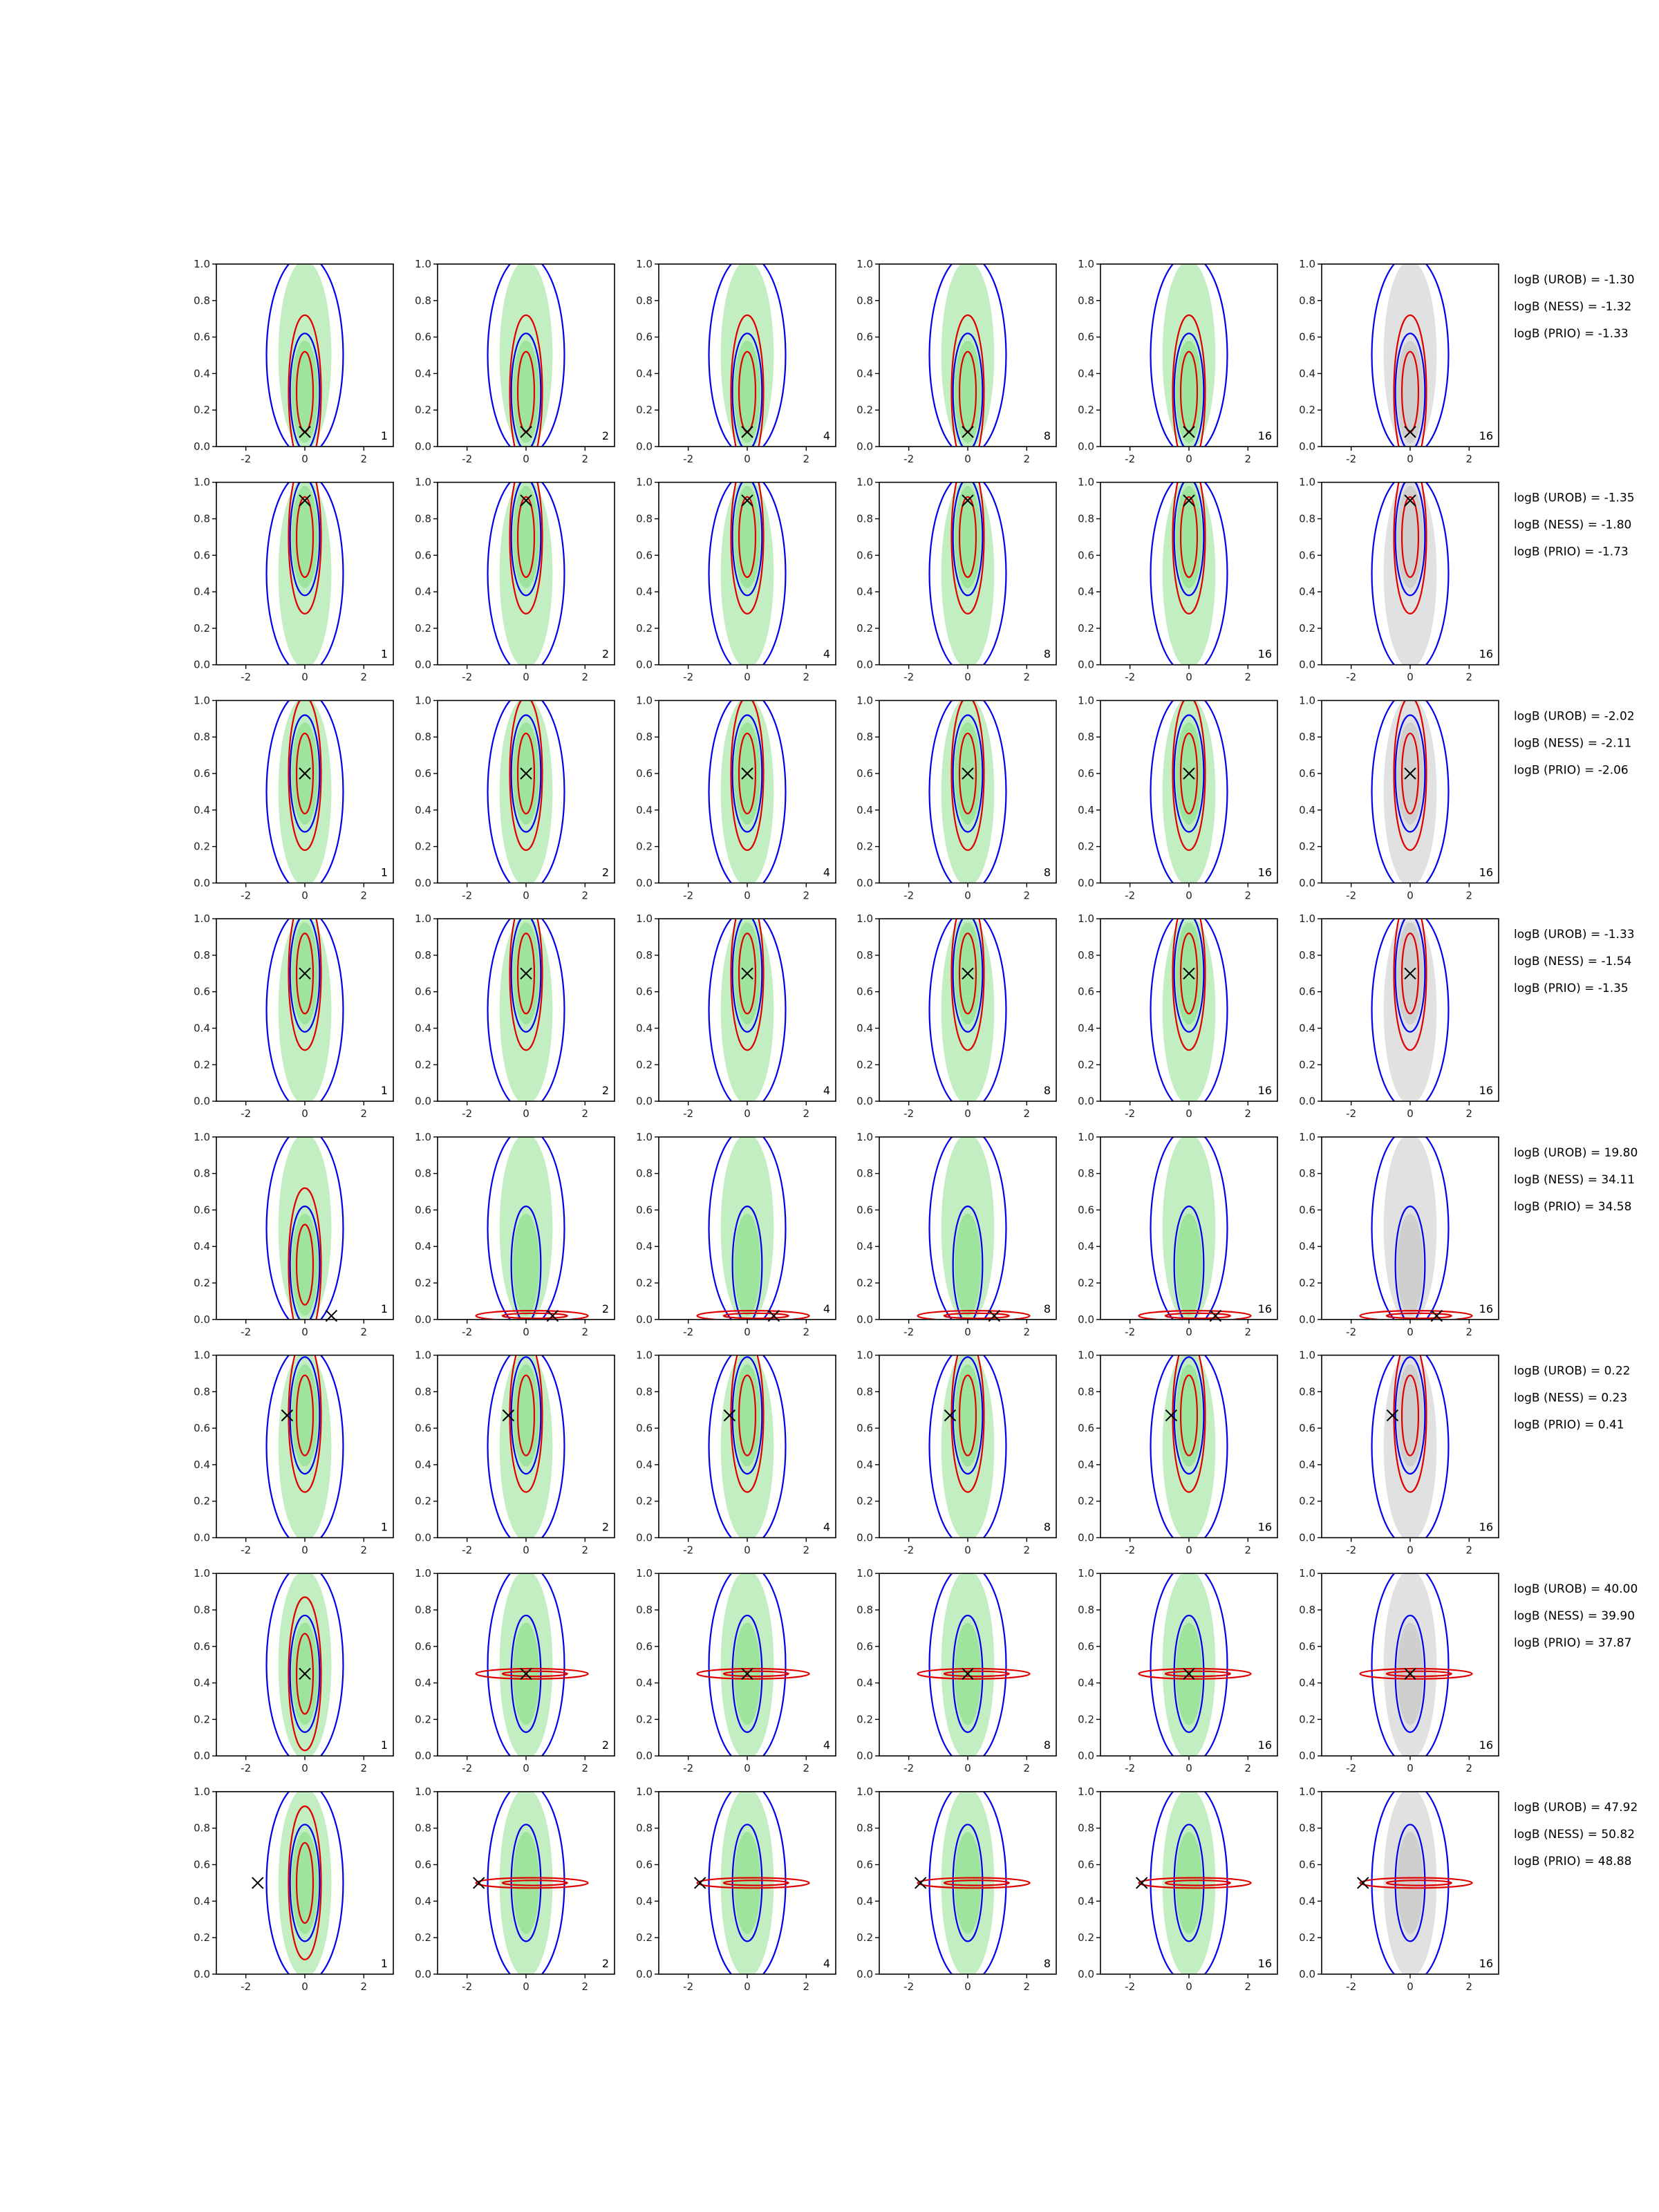 This screenshot has width=1659, height=2212. What do you see at coordinates (1399, 1016) in the screenshot?
I see `panel-r4-c6: 0.0 0.2 0.4 0.6 0.8 1.0 -2 0 2 16` at bounding box center [1399, 1016].